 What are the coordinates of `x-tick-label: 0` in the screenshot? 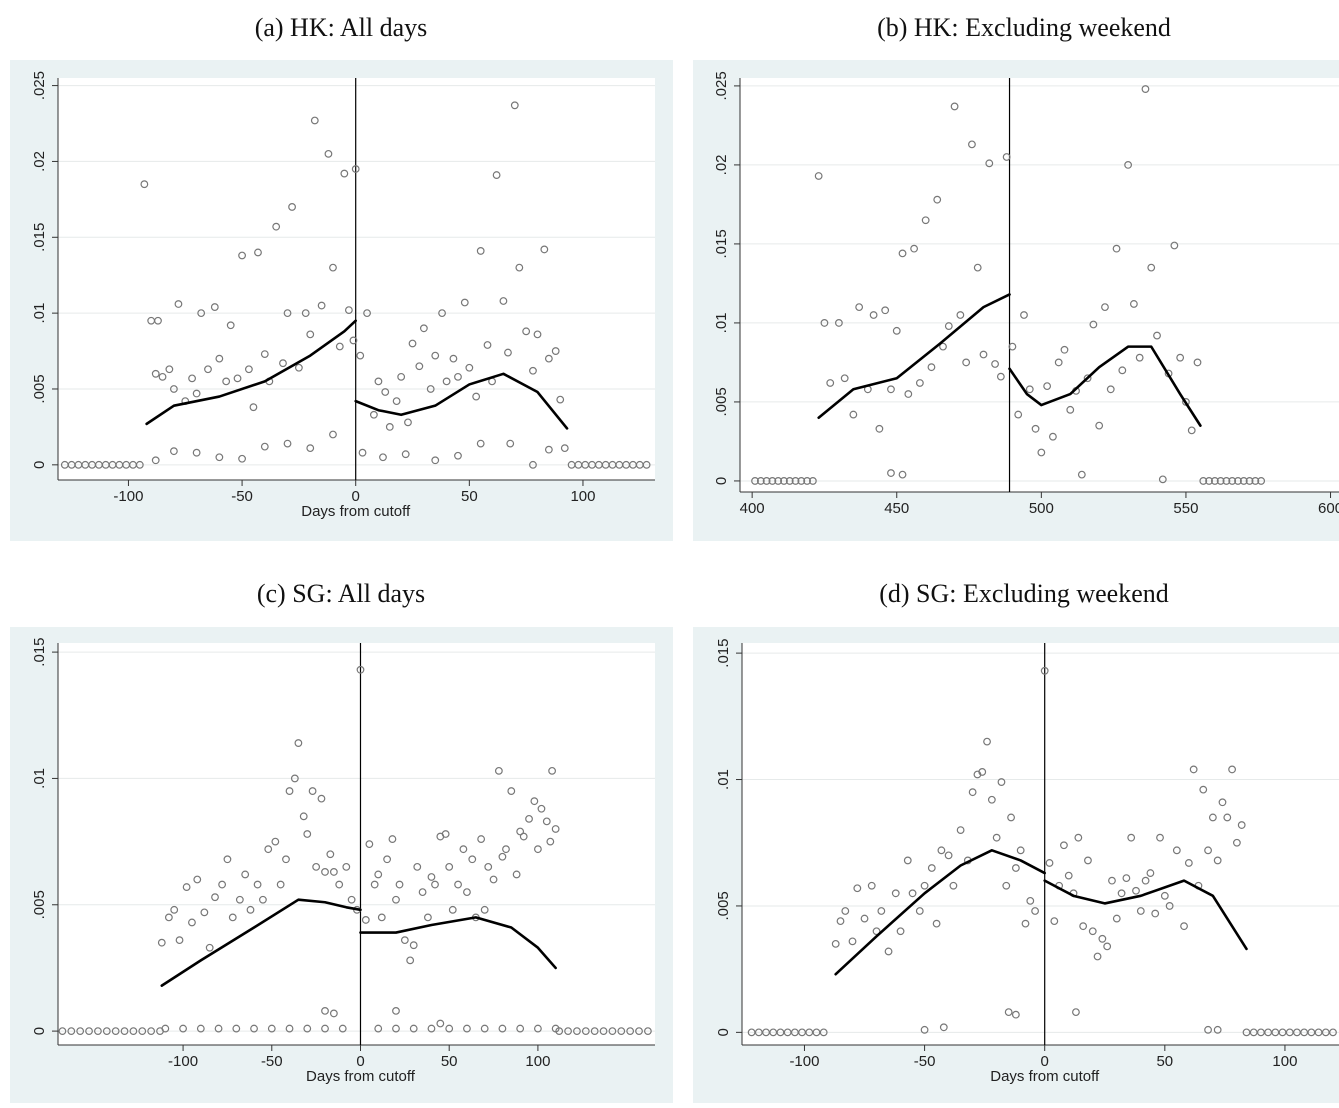 It's located at (360, 1061).